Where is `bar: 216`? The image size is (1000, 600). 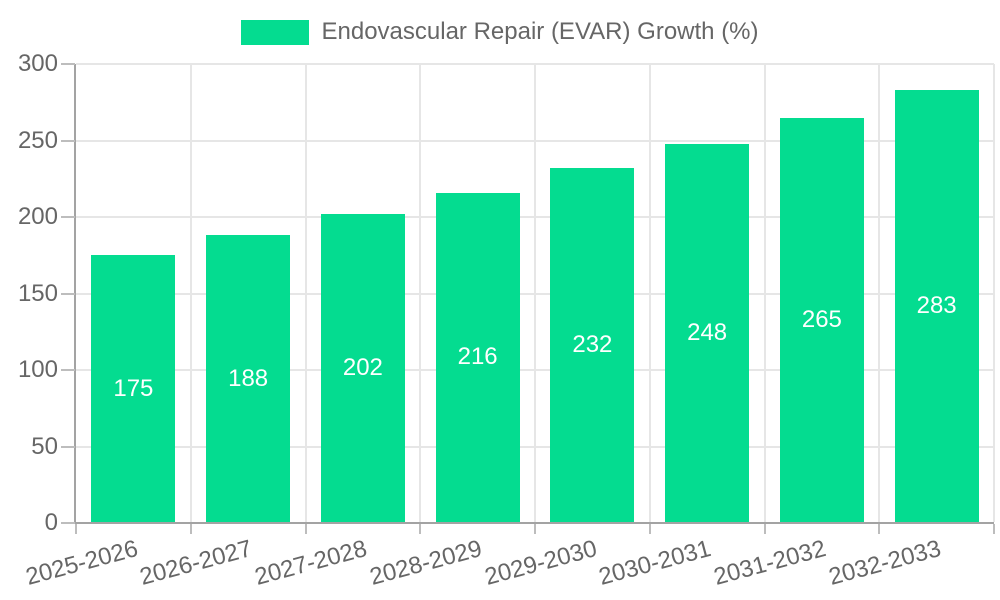
bar: 216 is located at coordinates (477, 357).